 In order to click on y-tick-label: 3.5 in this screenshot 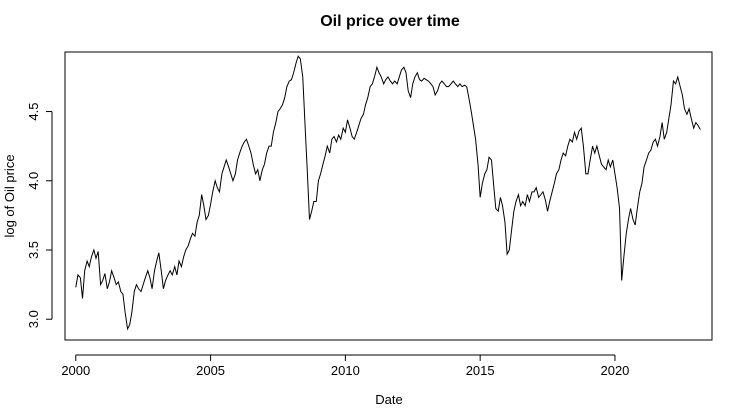, I will do `click(33, 250)`.